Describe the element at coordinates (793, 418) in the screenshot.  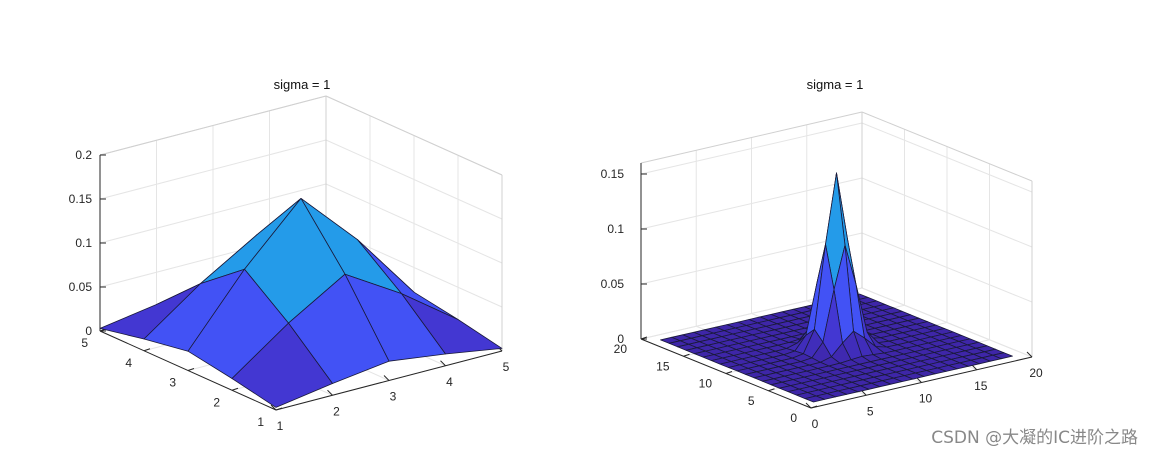
I see `y-tick-label: 0` at that location.